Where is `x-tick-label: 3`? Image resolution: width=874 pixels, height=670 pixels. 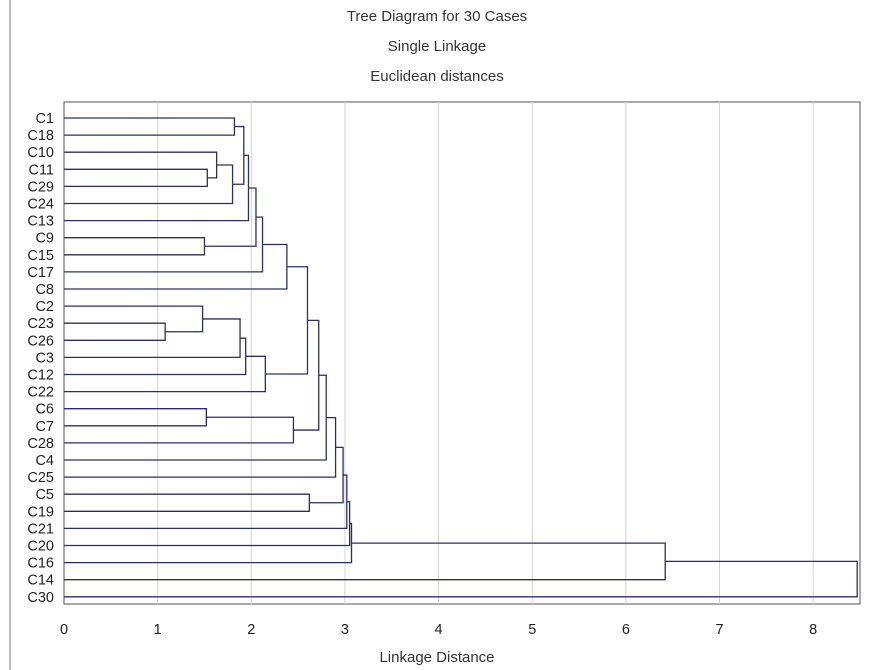 x-tick-label: 3 is located at coordinates (345, 630).